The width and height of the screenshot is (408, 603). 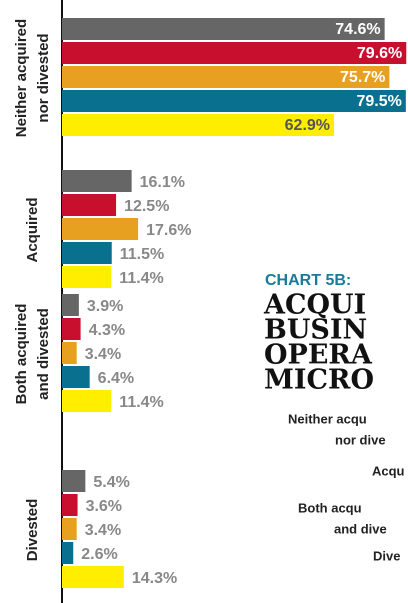 What do you see at coordinates (319, 380) in the screenshot?
I see `chart-title-line: MICRO` at bounding box center [319, 380].